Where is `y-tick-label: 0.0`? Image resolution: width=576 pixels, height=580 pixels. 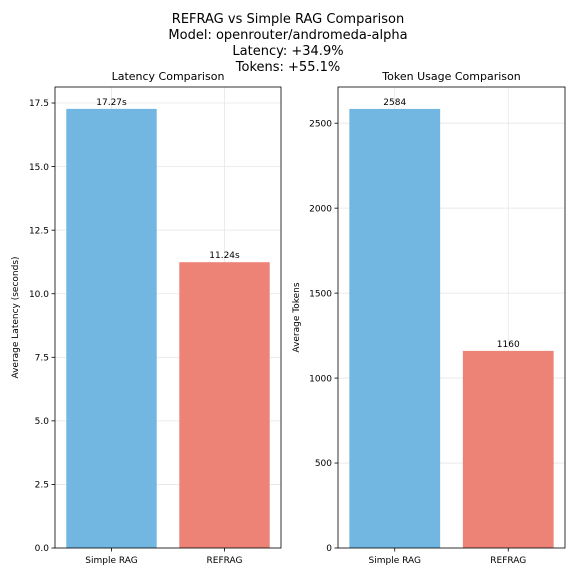 y-tick-label: 0.0 is located at coordinates (42, 549).